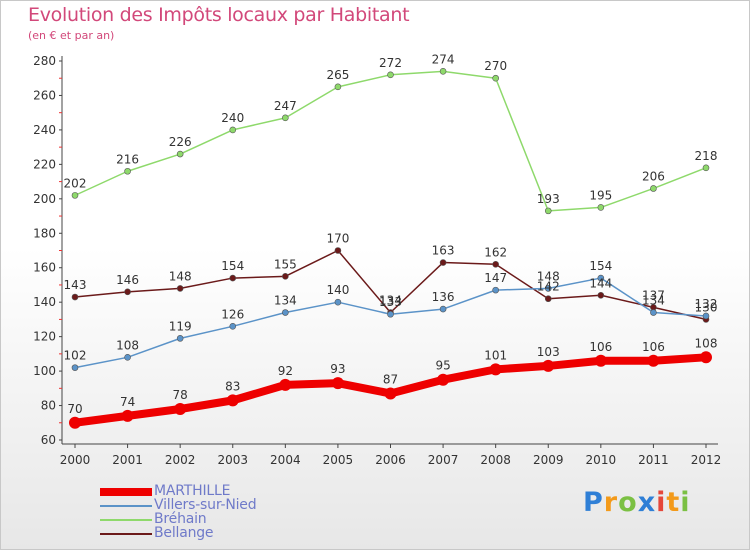 This screenshot has width=750, height=550. I want to click on data-label-brehain: 247, so click(285, 106).